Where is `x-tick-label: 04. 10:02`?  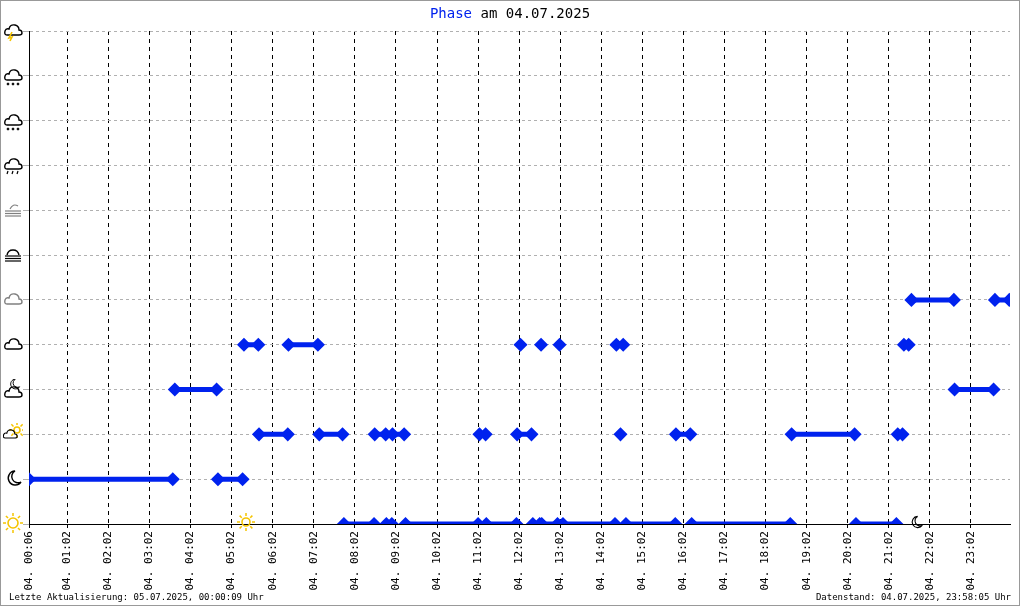 x-tick-label: 04. 10:02 is located at coordinates (436, 561).